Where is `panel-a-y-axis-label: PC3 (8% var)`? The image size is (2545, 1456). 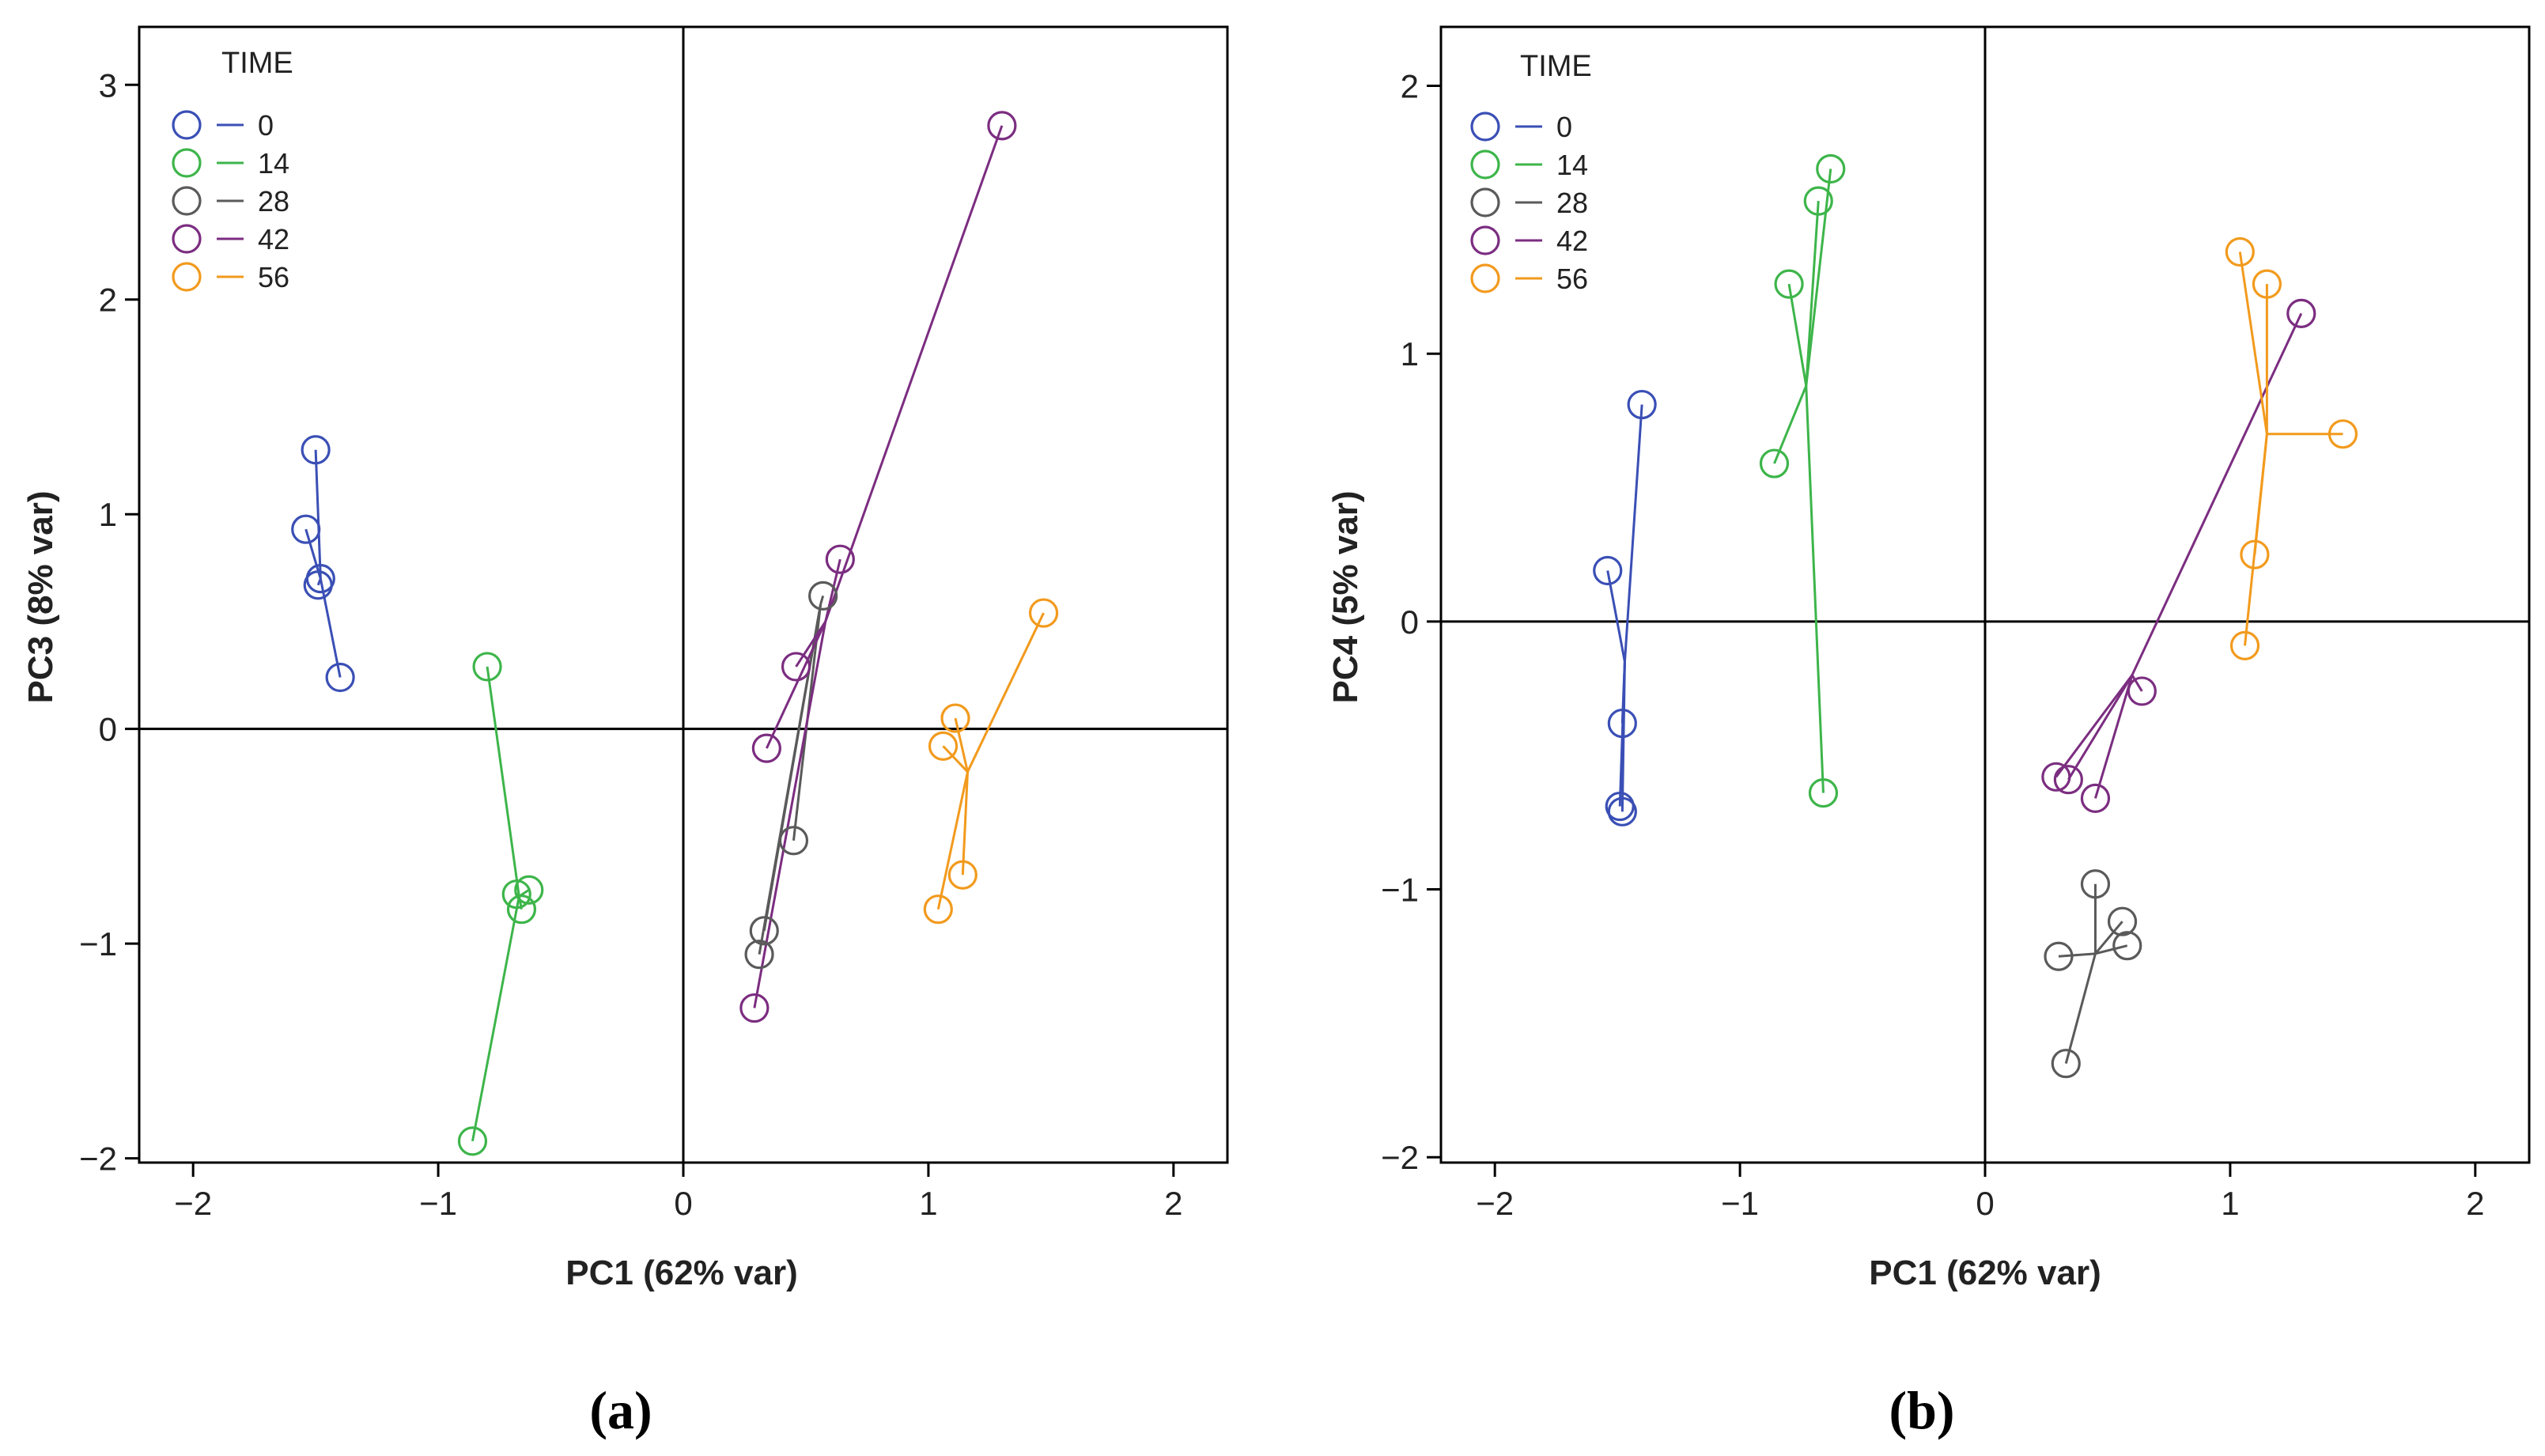
panel-a-y-axis-label: PC3 (8% var) is located at coordinates (40, 596).